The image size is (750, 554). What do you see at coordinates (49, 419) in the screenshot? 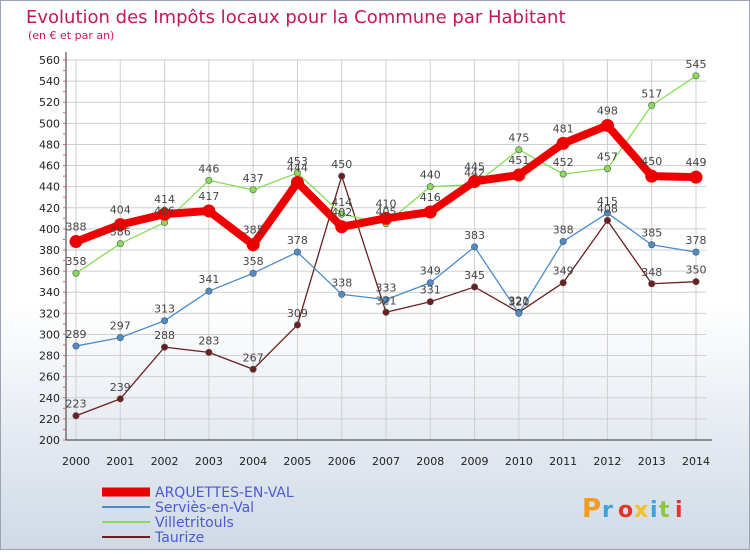
I see `y-tick-label: 220` at bounding box center [49, 419].